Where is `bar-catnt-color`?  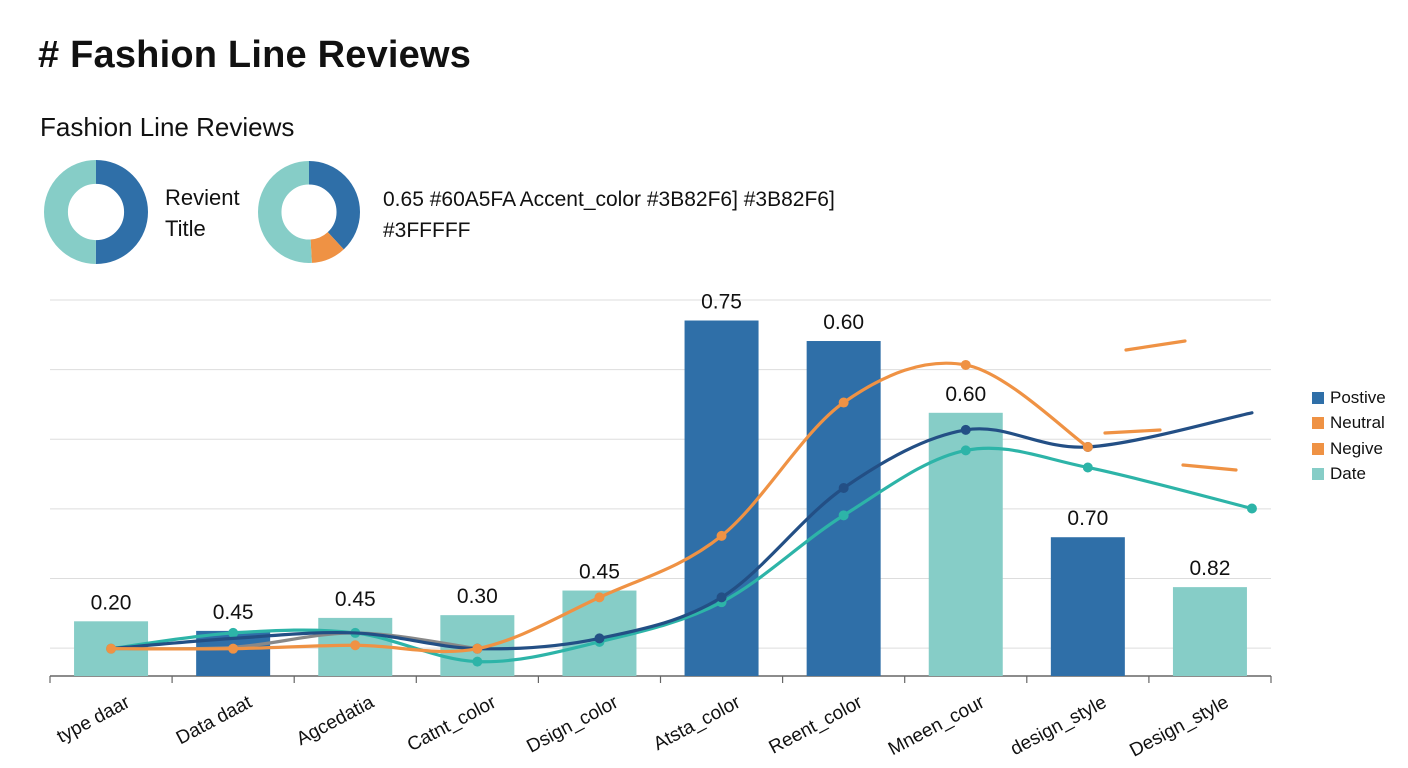 bar-catnt-color is located at coordinates (477, 645).